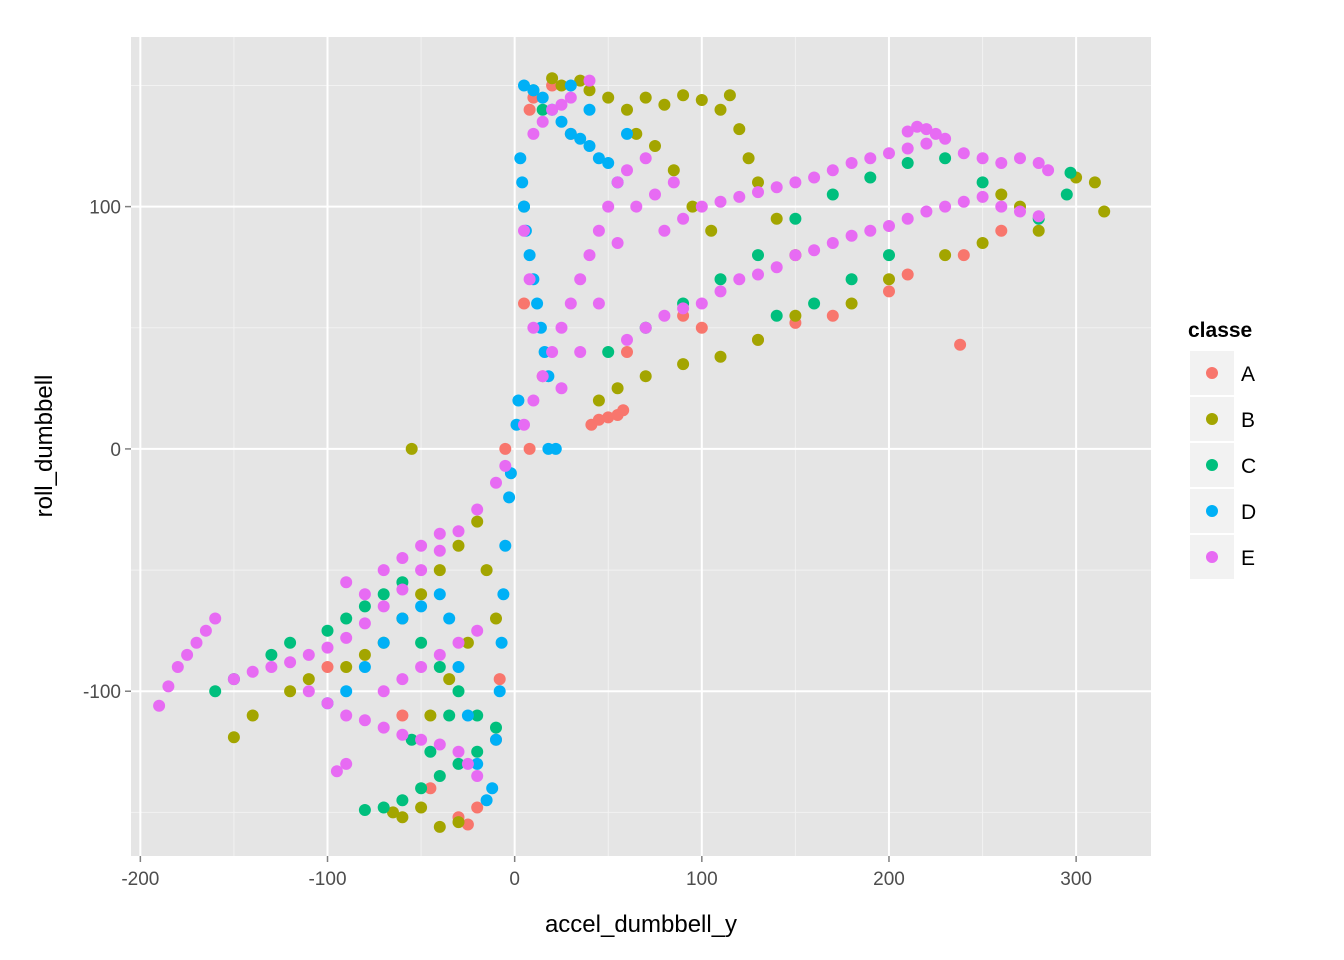 The height and width of the screenshot is (960, 1344). Describe the element at coordinates (1248, 374) in the screenshot. I see `legend-label-a: A` at that location.